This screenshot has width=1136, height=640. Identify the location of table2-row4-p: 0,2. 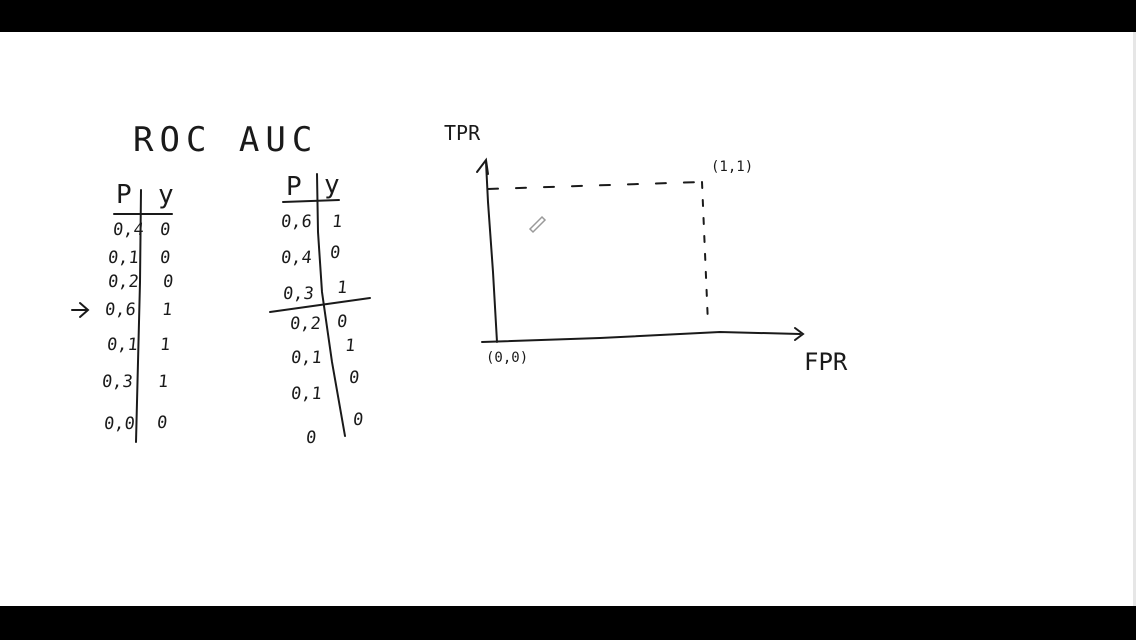
(305, 324).